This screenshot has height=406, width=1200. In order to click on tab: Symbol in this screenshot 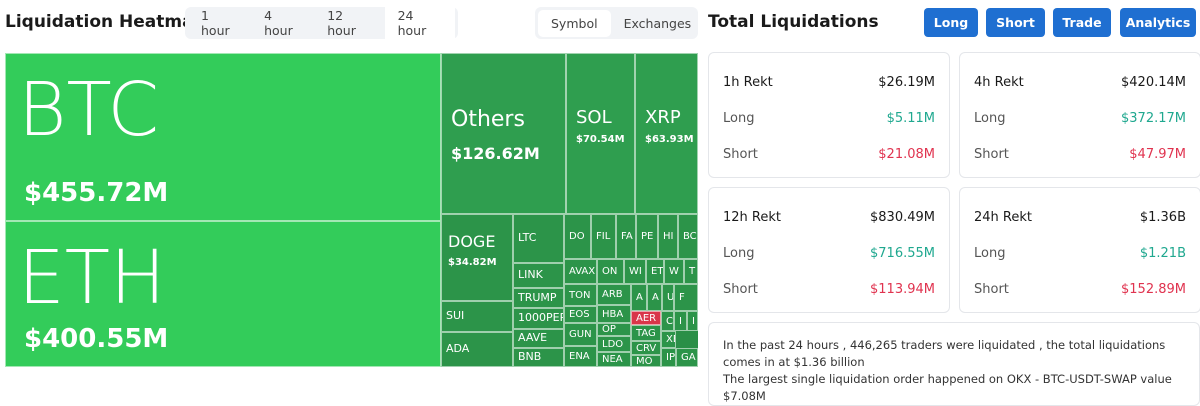, I will do `click(574, 23)`.